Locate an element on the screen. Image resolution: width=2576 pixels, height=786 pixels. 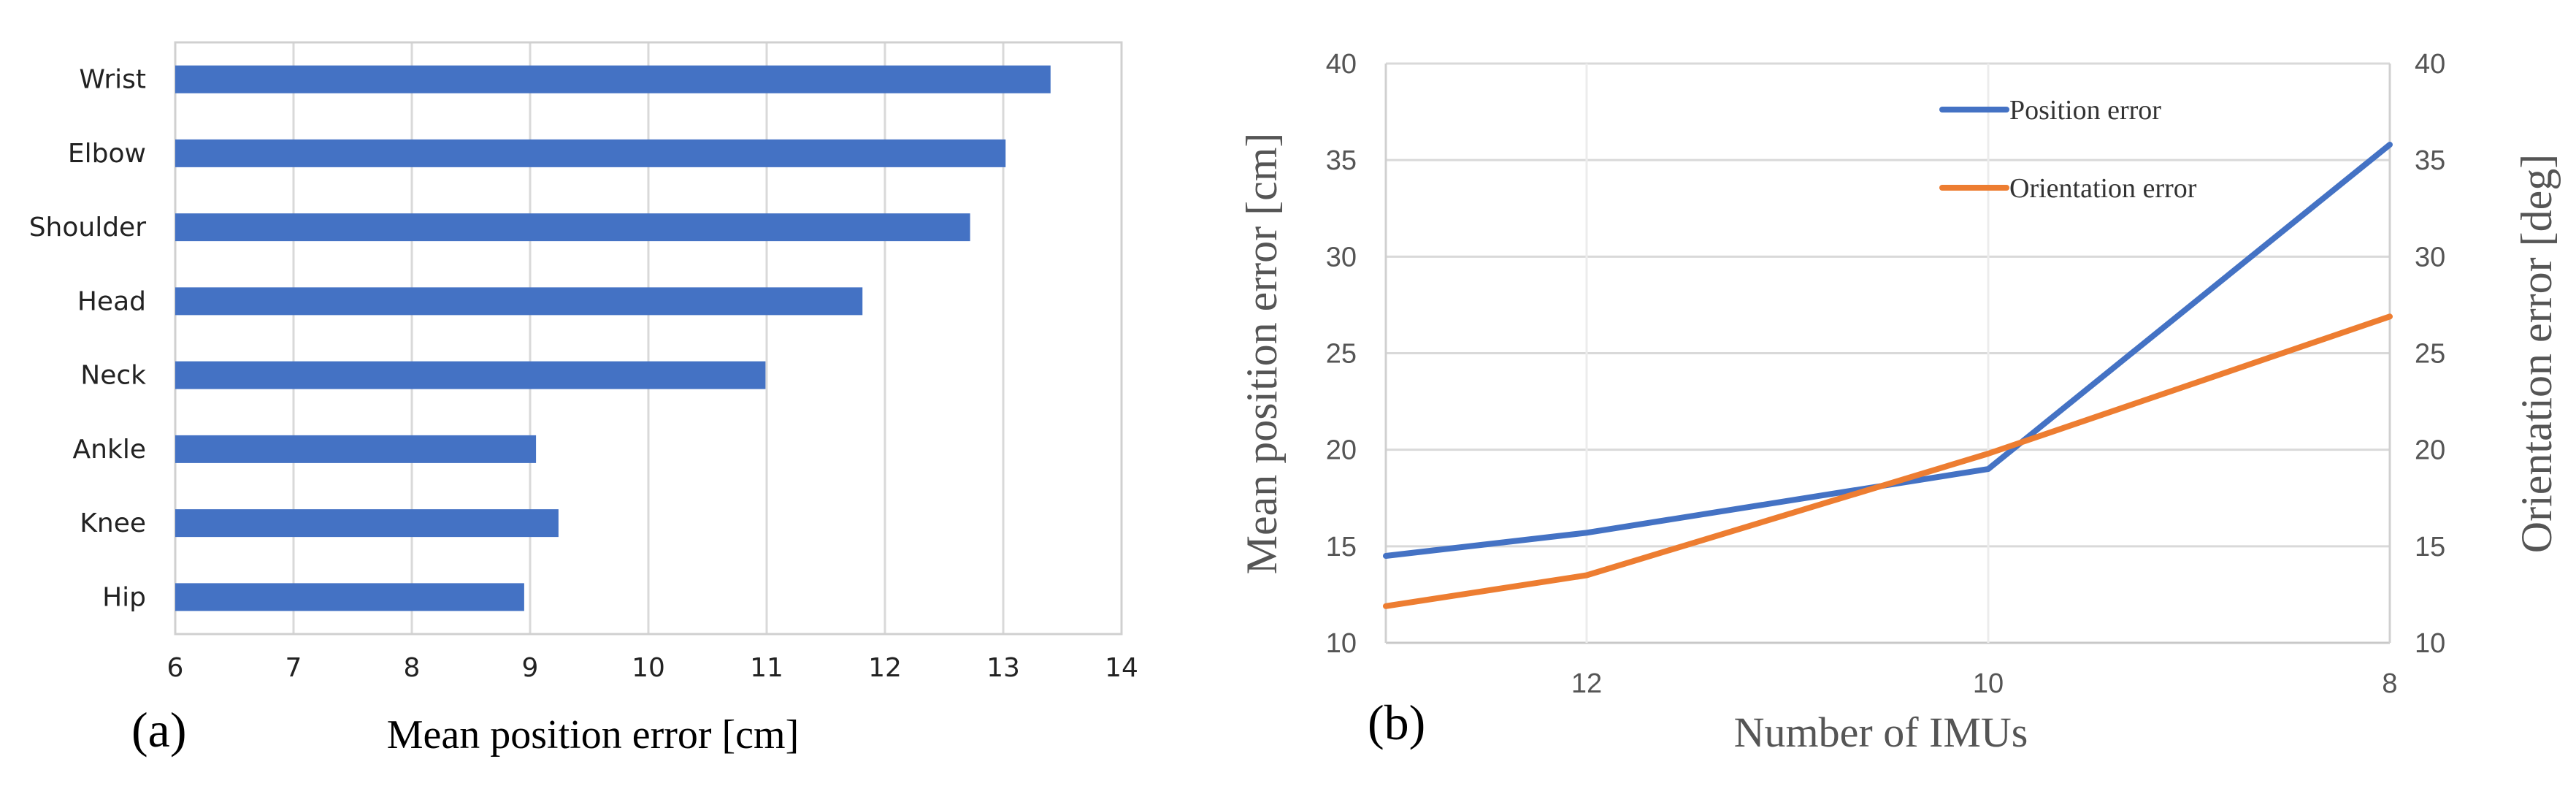
chart-a-x-tick-11: 11 is located at coordinates (766, 668).